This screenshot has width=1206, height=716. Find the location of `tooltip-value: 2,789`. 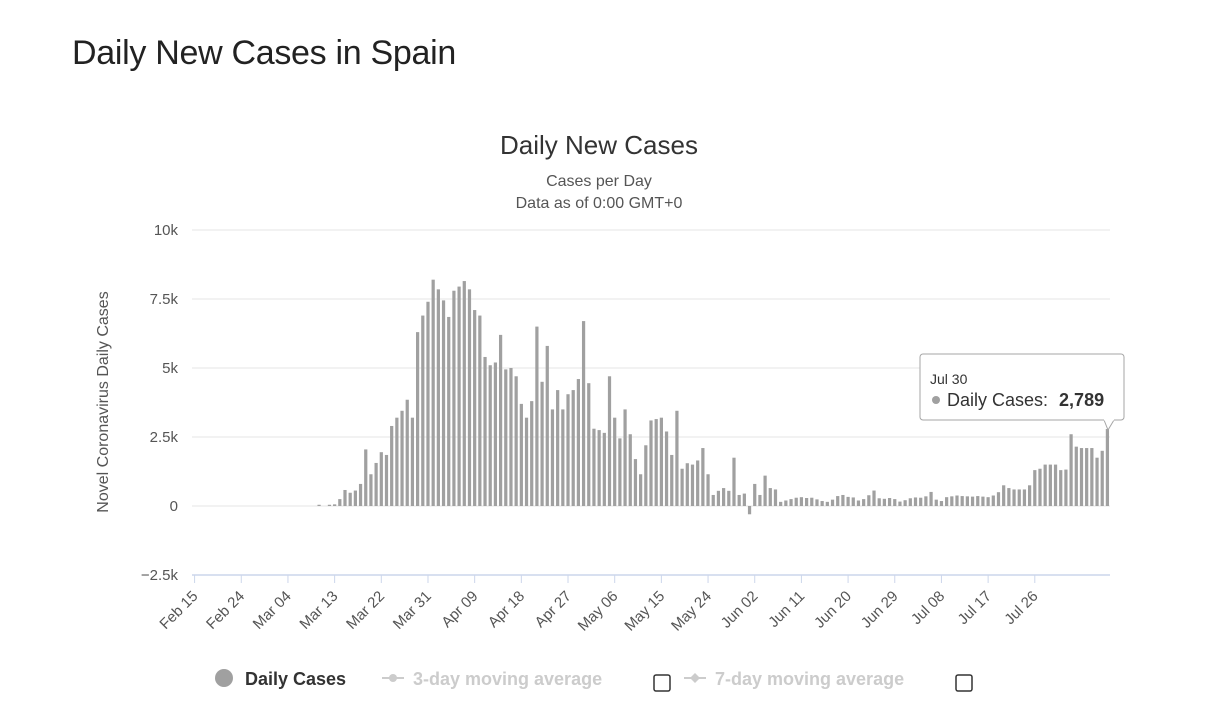

tooltip-value: 2,789 is located at coordinates (1081, 400).